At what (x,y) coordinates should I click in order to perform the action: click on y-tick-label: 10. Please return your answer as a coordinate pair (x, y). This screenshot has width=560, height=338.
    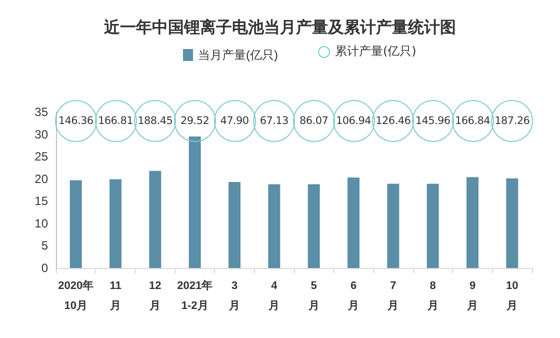
    Looking at the image, I should click on (41, 223).